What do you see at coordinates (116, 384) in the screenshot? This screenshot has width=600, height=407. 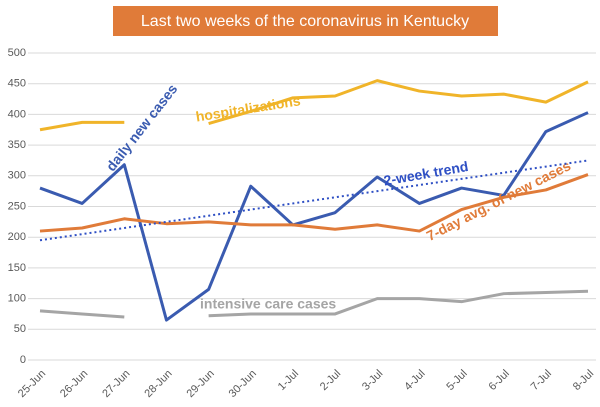 I see `x-tick-label: 27-Jun` at bounding box center [116, 384].